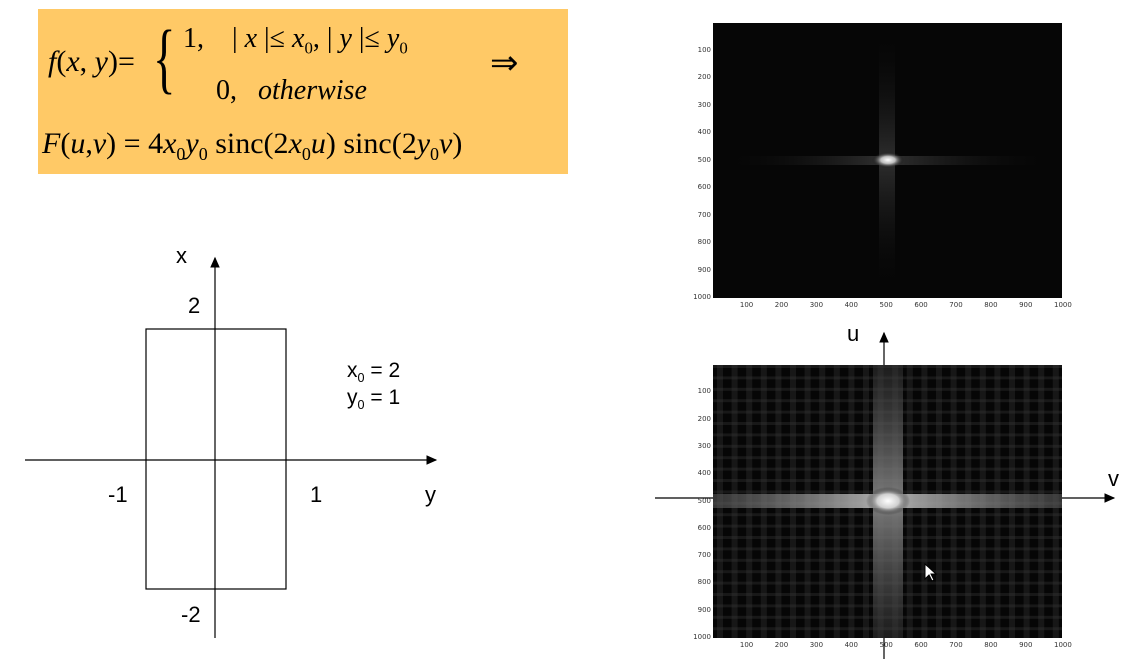 This screenshot has width=1134, height=659. I want to click on param-x0: x0 = 2, so click(374, 372).